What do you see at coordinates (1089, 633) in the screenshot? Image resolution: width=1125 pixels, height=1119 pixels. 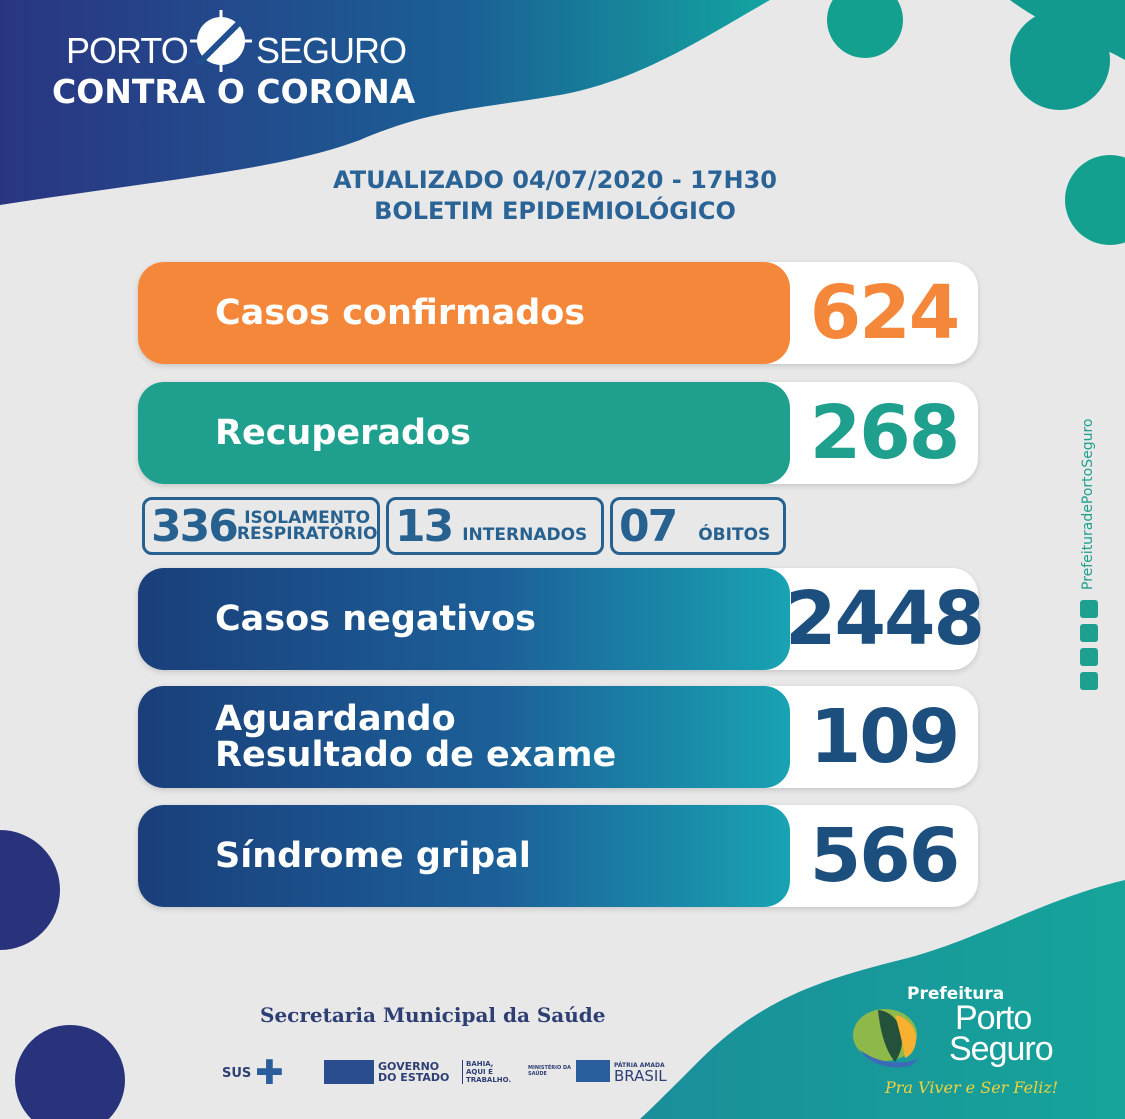 I see `flickr-icon` at bounding box center [1089, 633].